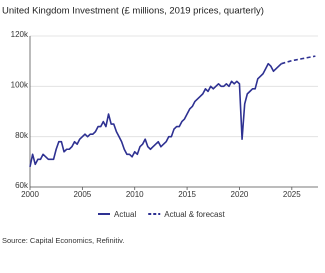 The image size is (325, 273). I want to click on legend-label: Actual & forecast, so click(194, 214).